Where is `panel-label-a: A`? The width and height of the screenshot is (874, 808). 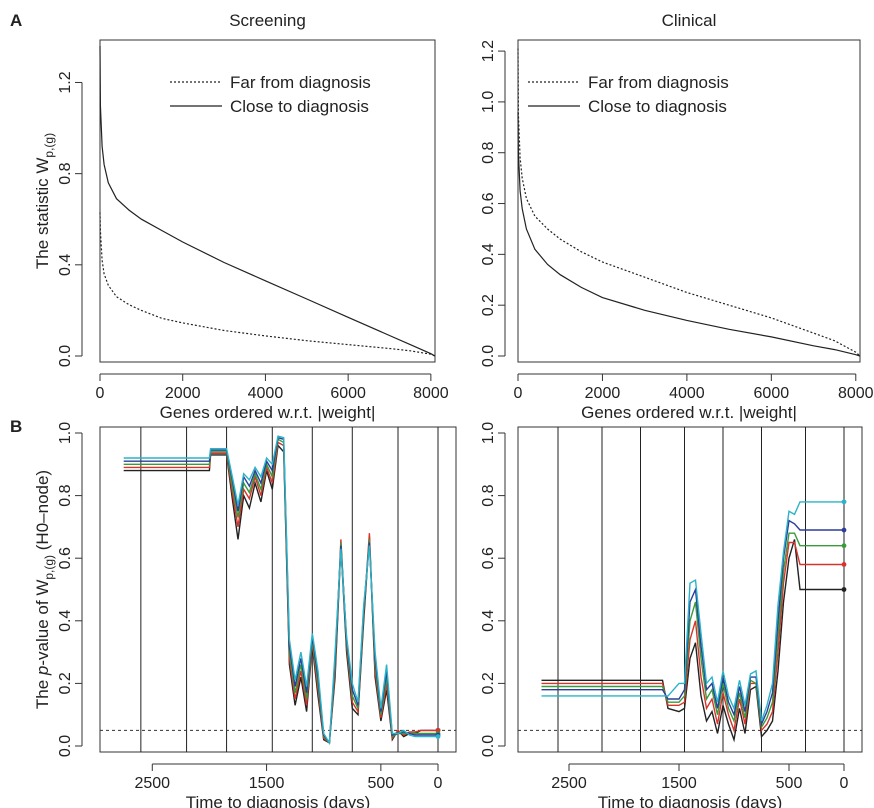 panel-label-a: A is located at coordinates (16, 20).